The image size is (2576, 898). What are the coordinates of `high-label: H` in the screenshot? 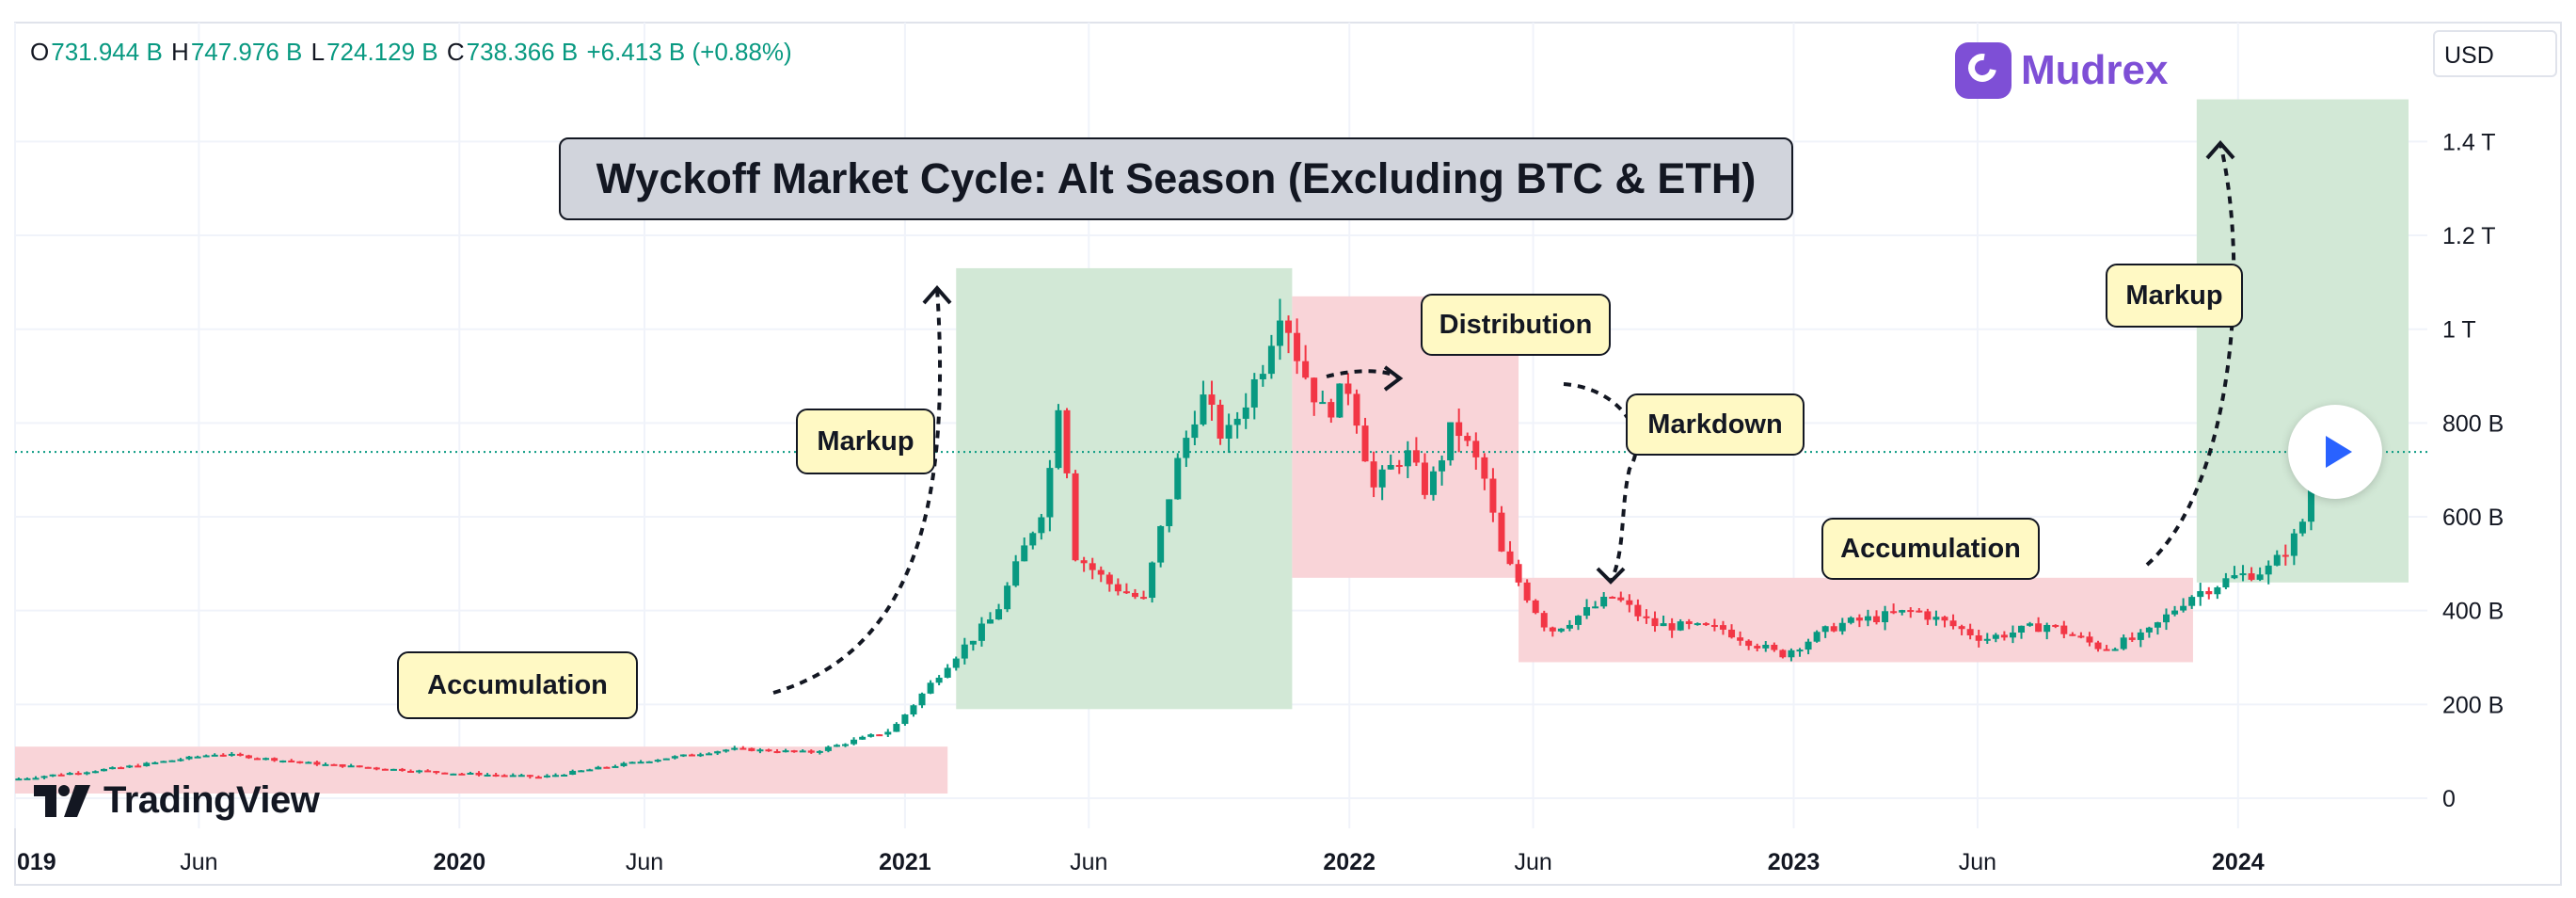 It's located at (180, 52).